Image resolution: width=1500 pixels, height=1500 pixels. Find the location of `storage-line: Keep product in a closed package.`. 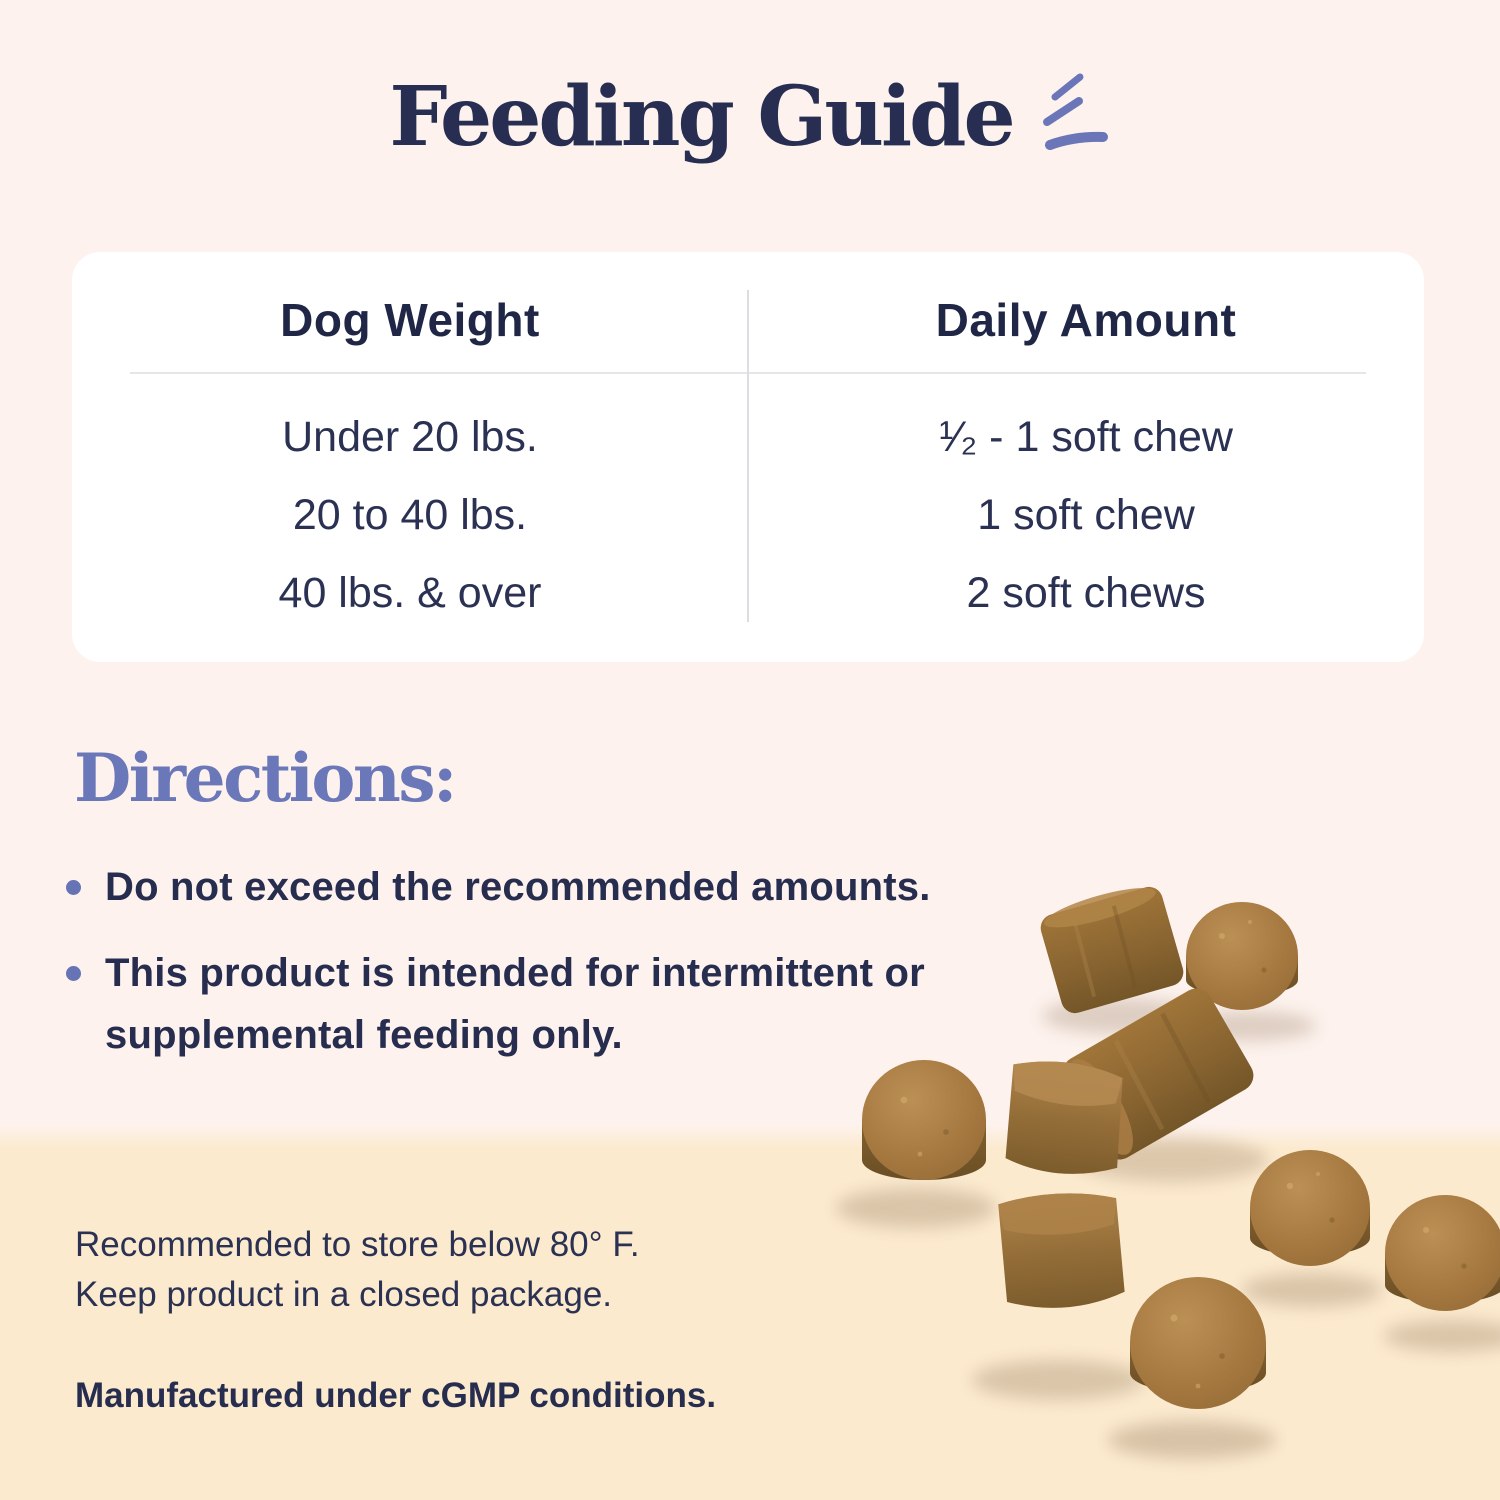

storage-line: Keep product in a closed package. is located at coordinates (344, 1294).